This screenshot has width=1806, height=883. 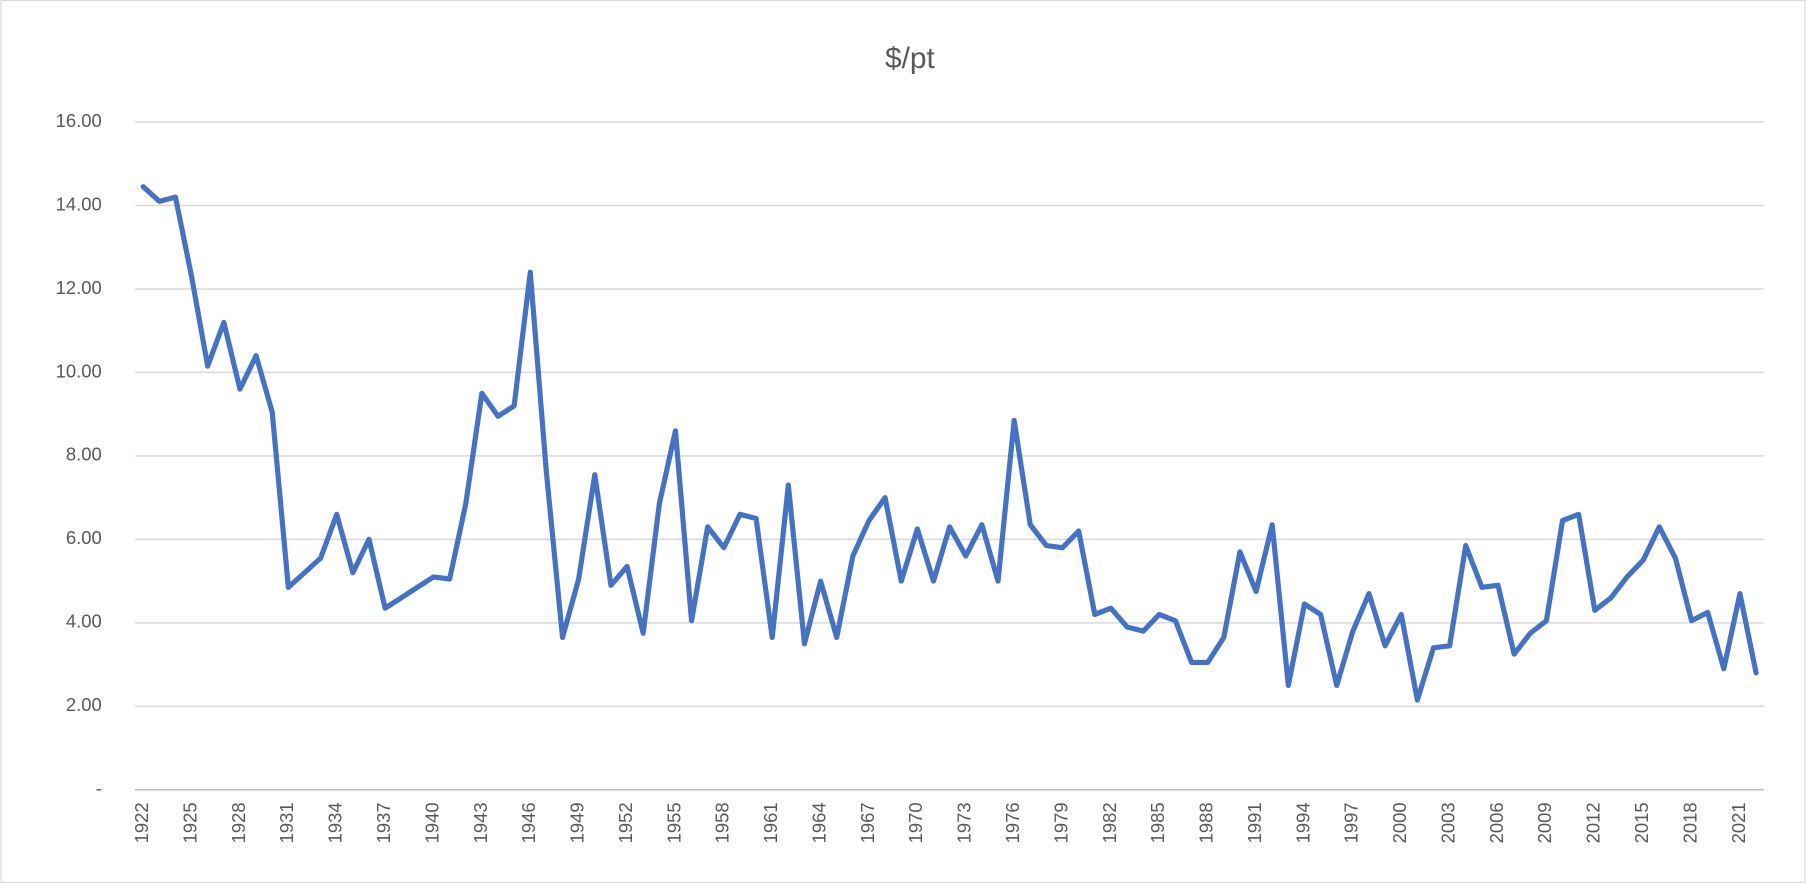 What do you see at coordinates (189, 822) in the screenshot?
I see `x-tick-label: 1925` at bounding box center [189, 822].